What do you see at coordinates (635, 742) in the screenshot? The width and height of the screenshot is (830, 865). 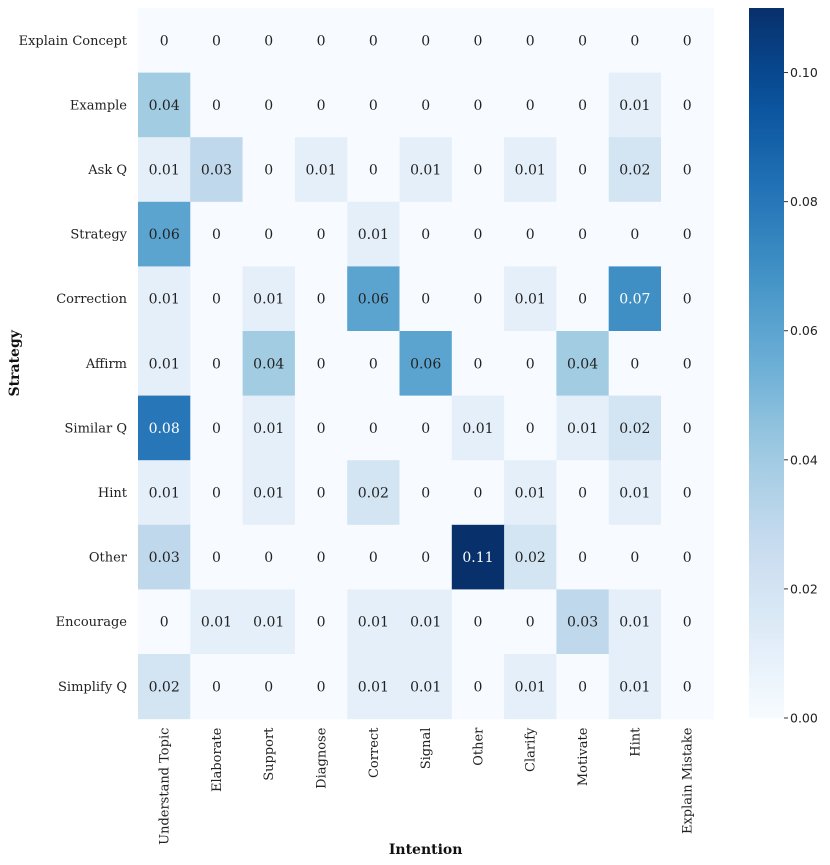 I see `column-label: Hint` at bounding box center [635, 742].